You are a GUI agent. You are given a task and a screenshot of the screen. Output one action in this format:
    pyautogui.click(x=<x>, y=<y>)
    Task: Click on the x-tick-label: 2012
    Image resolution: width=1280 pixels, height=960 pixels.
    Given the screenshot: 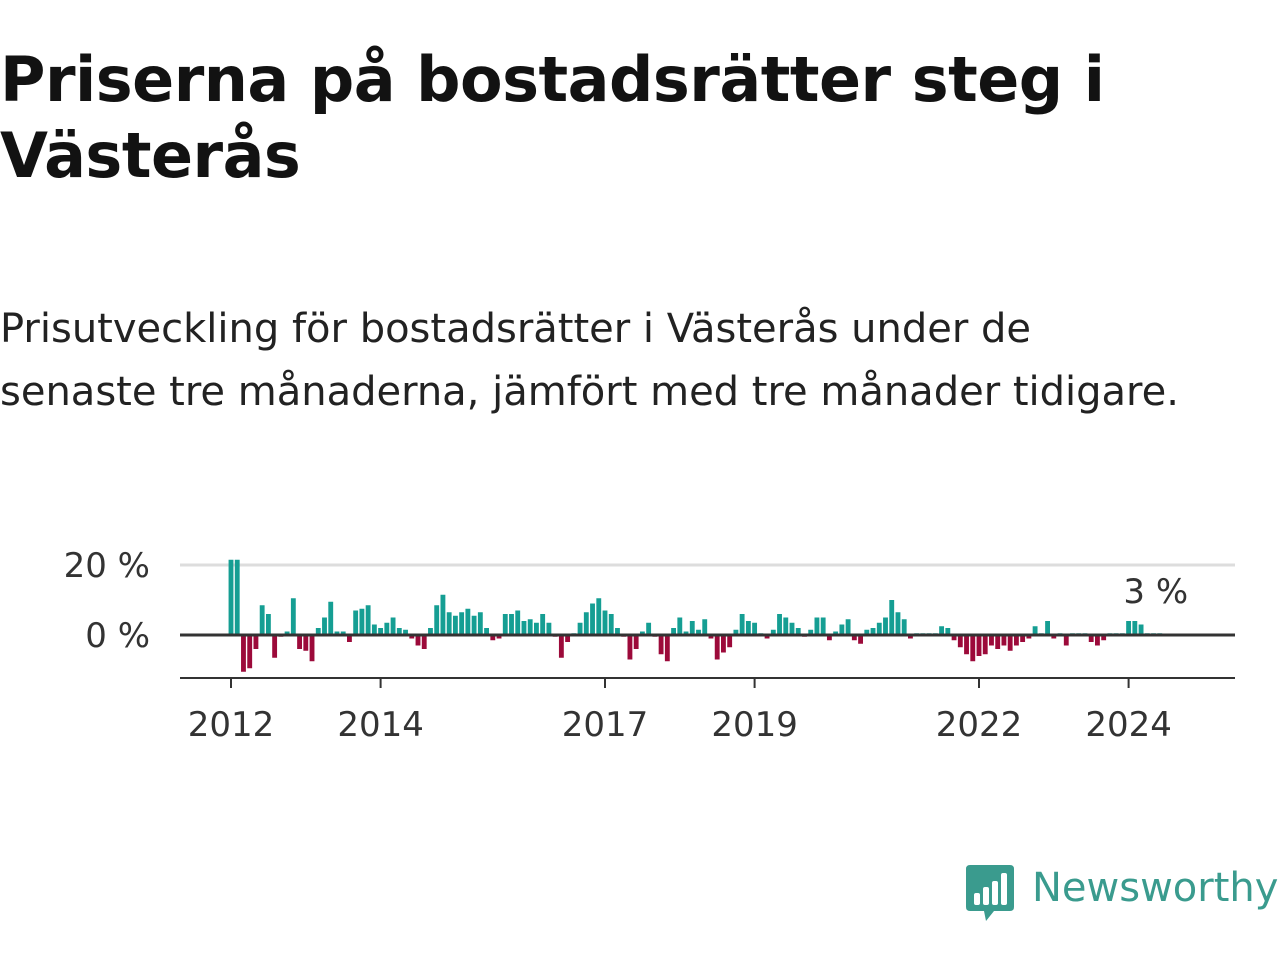 What is the action you would take?
    pyautogui.click(x=231, y=725)
    